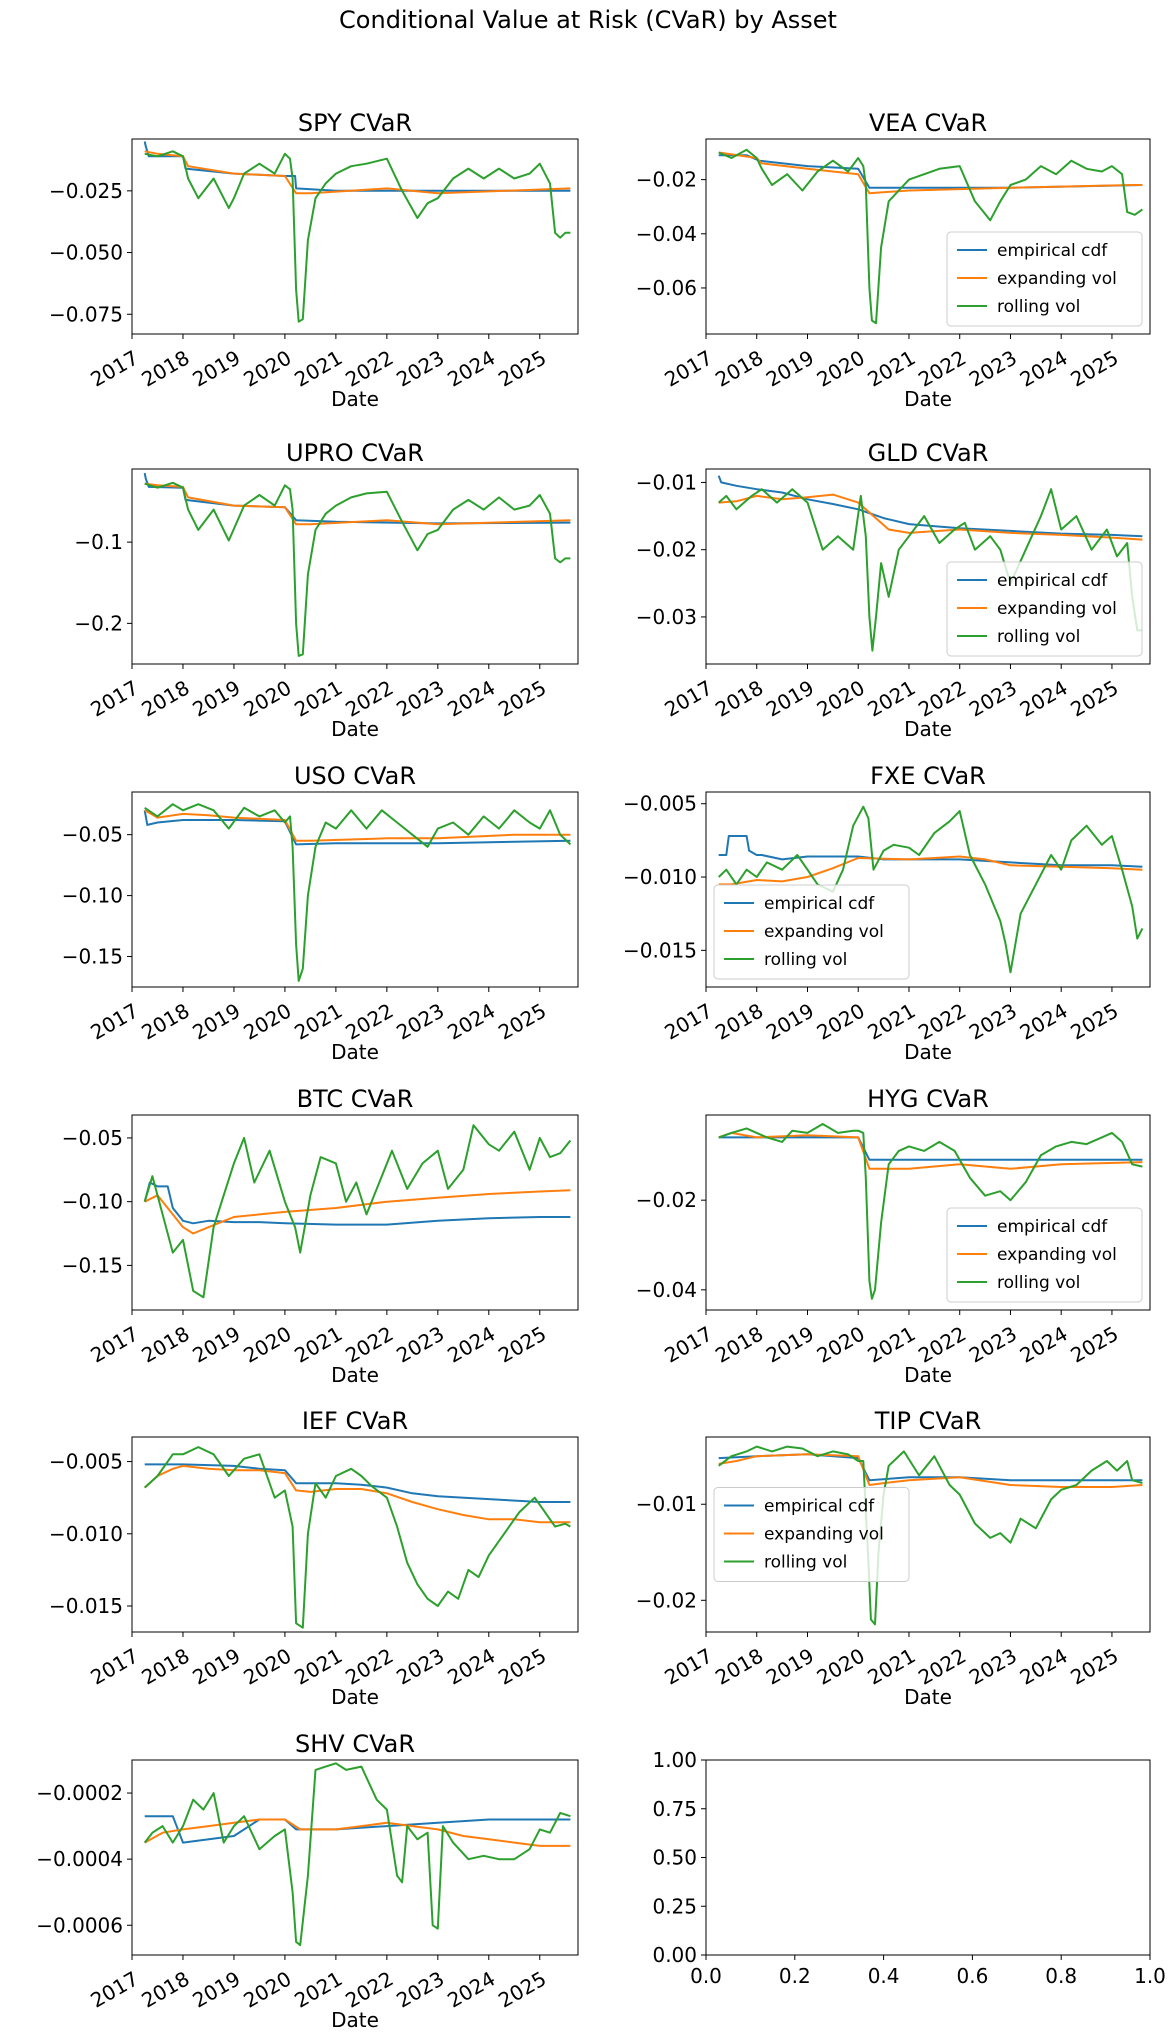  What do you see at coordinates (355, 1099) in the screenshot?
I see `subplot-title: BTC CVaR` at bounding box center [355, 1099].